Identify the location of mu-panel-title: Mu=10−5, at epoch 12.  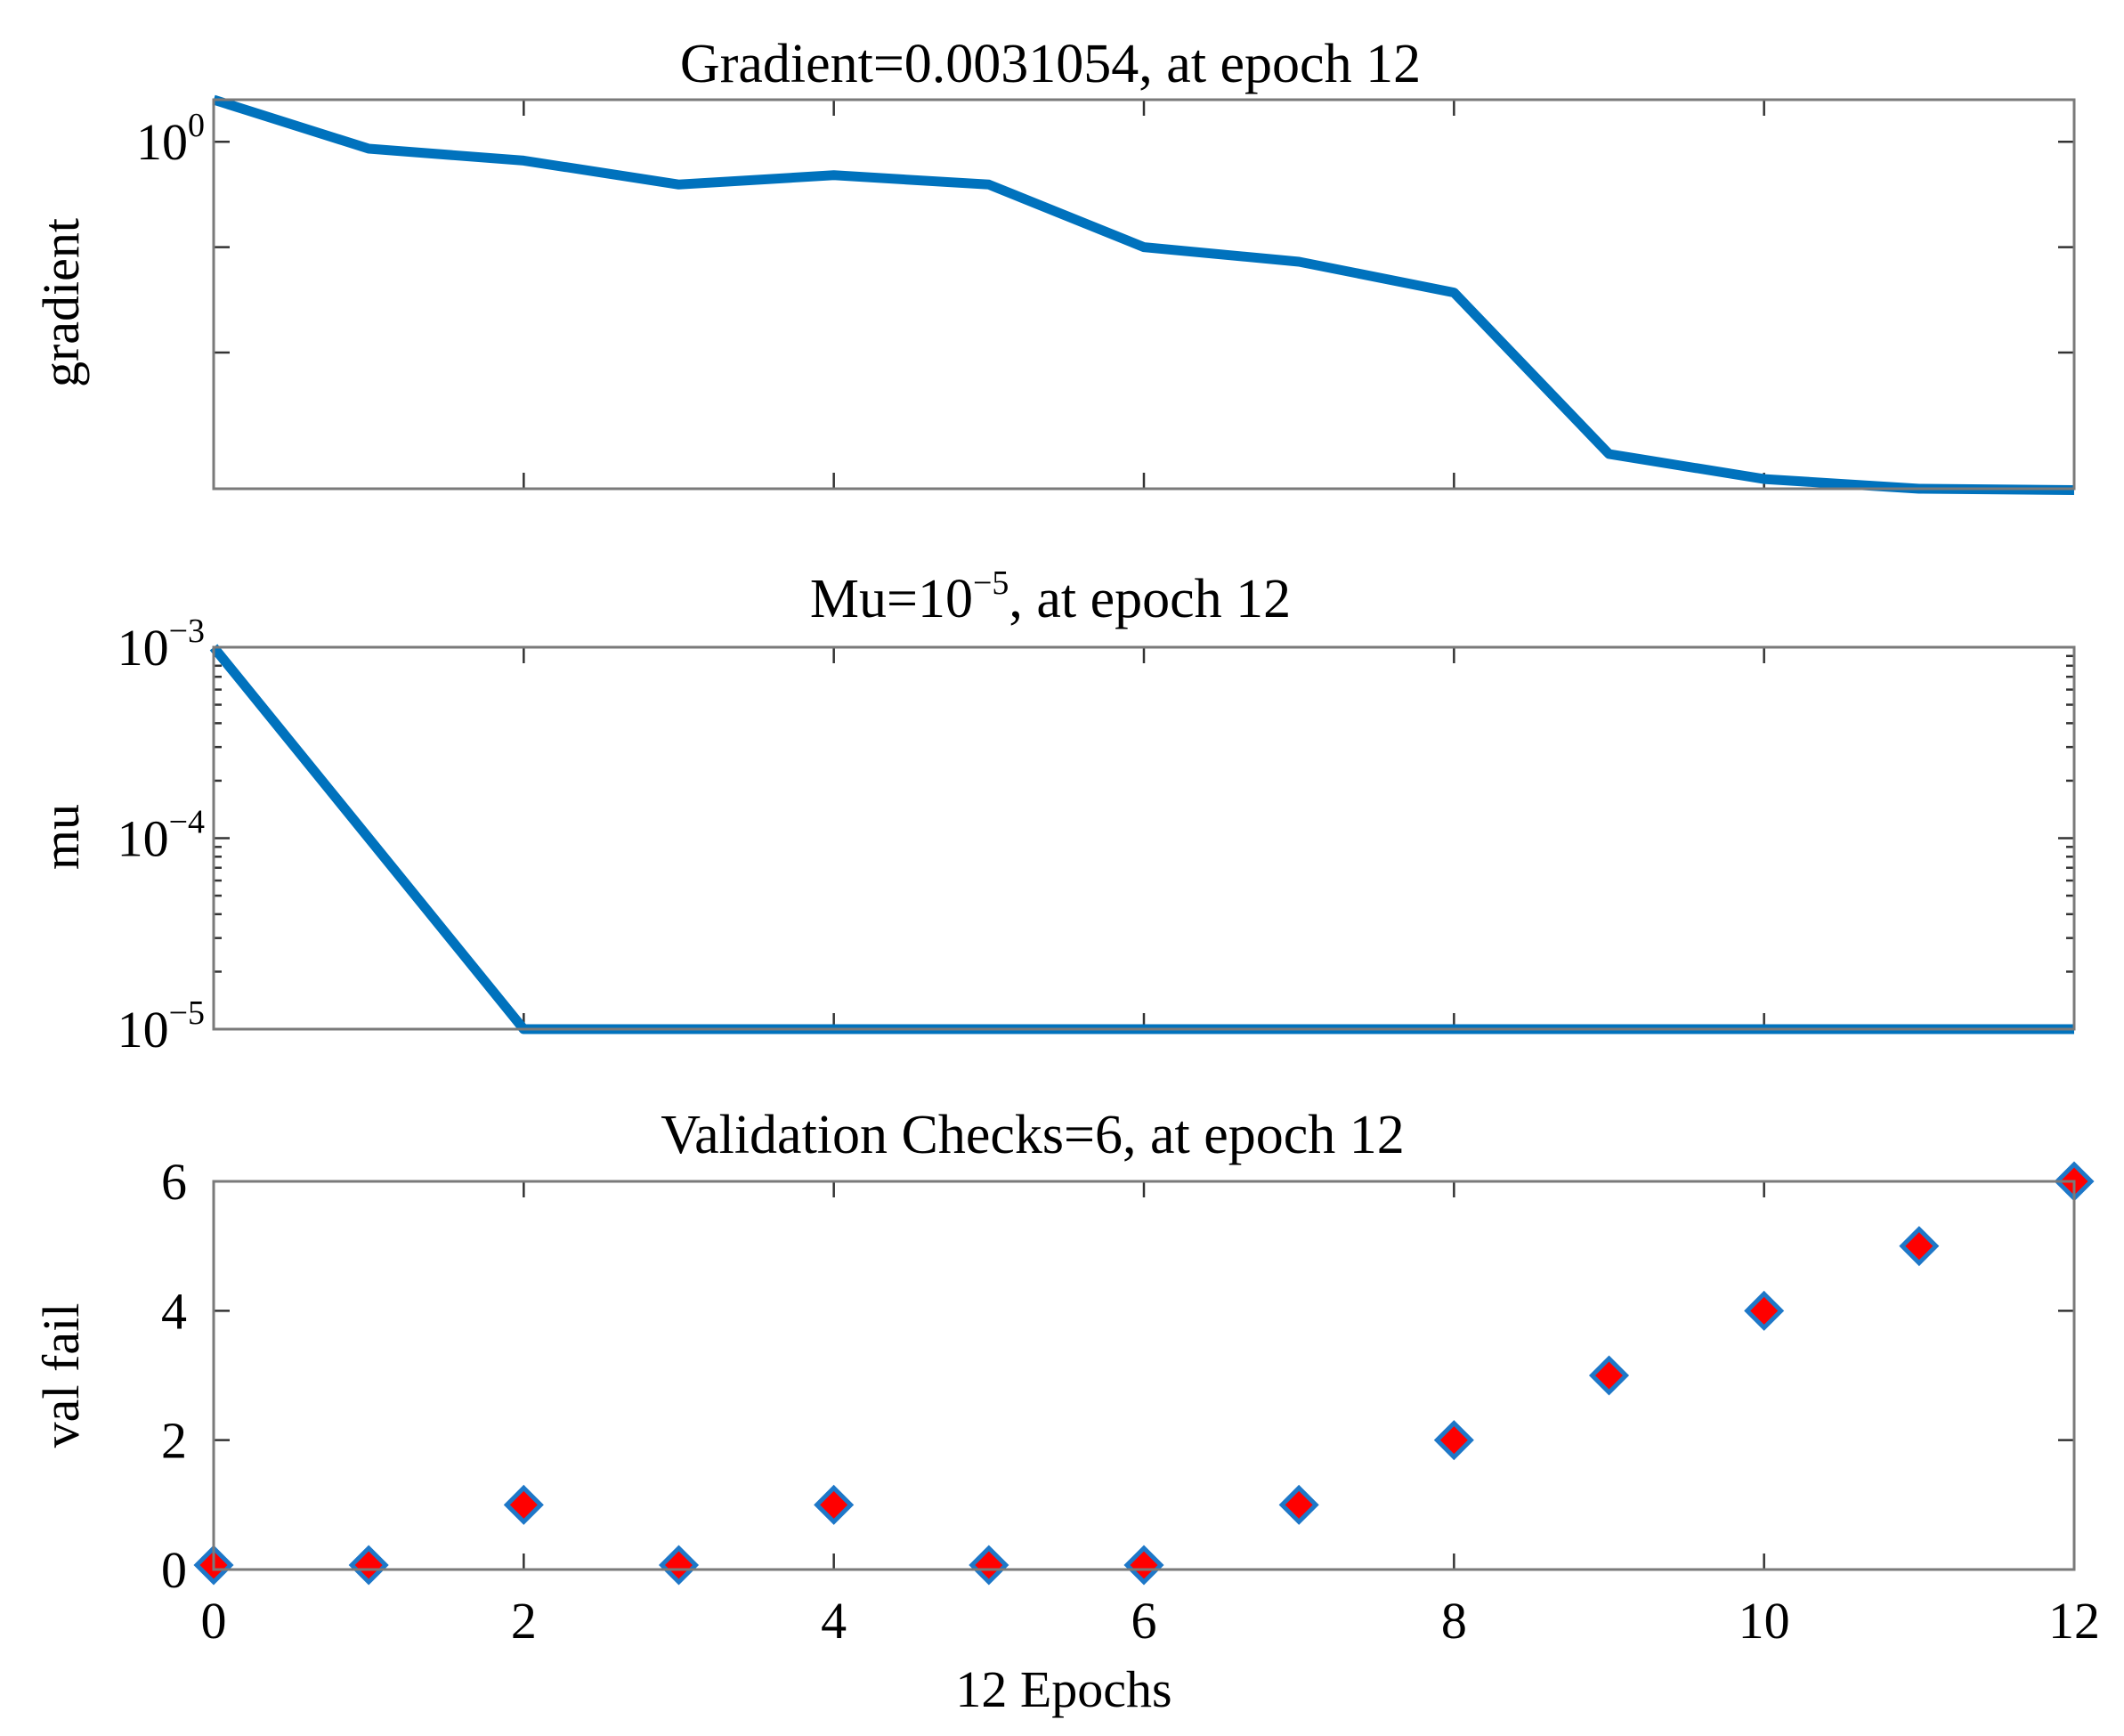
(1050, 596).